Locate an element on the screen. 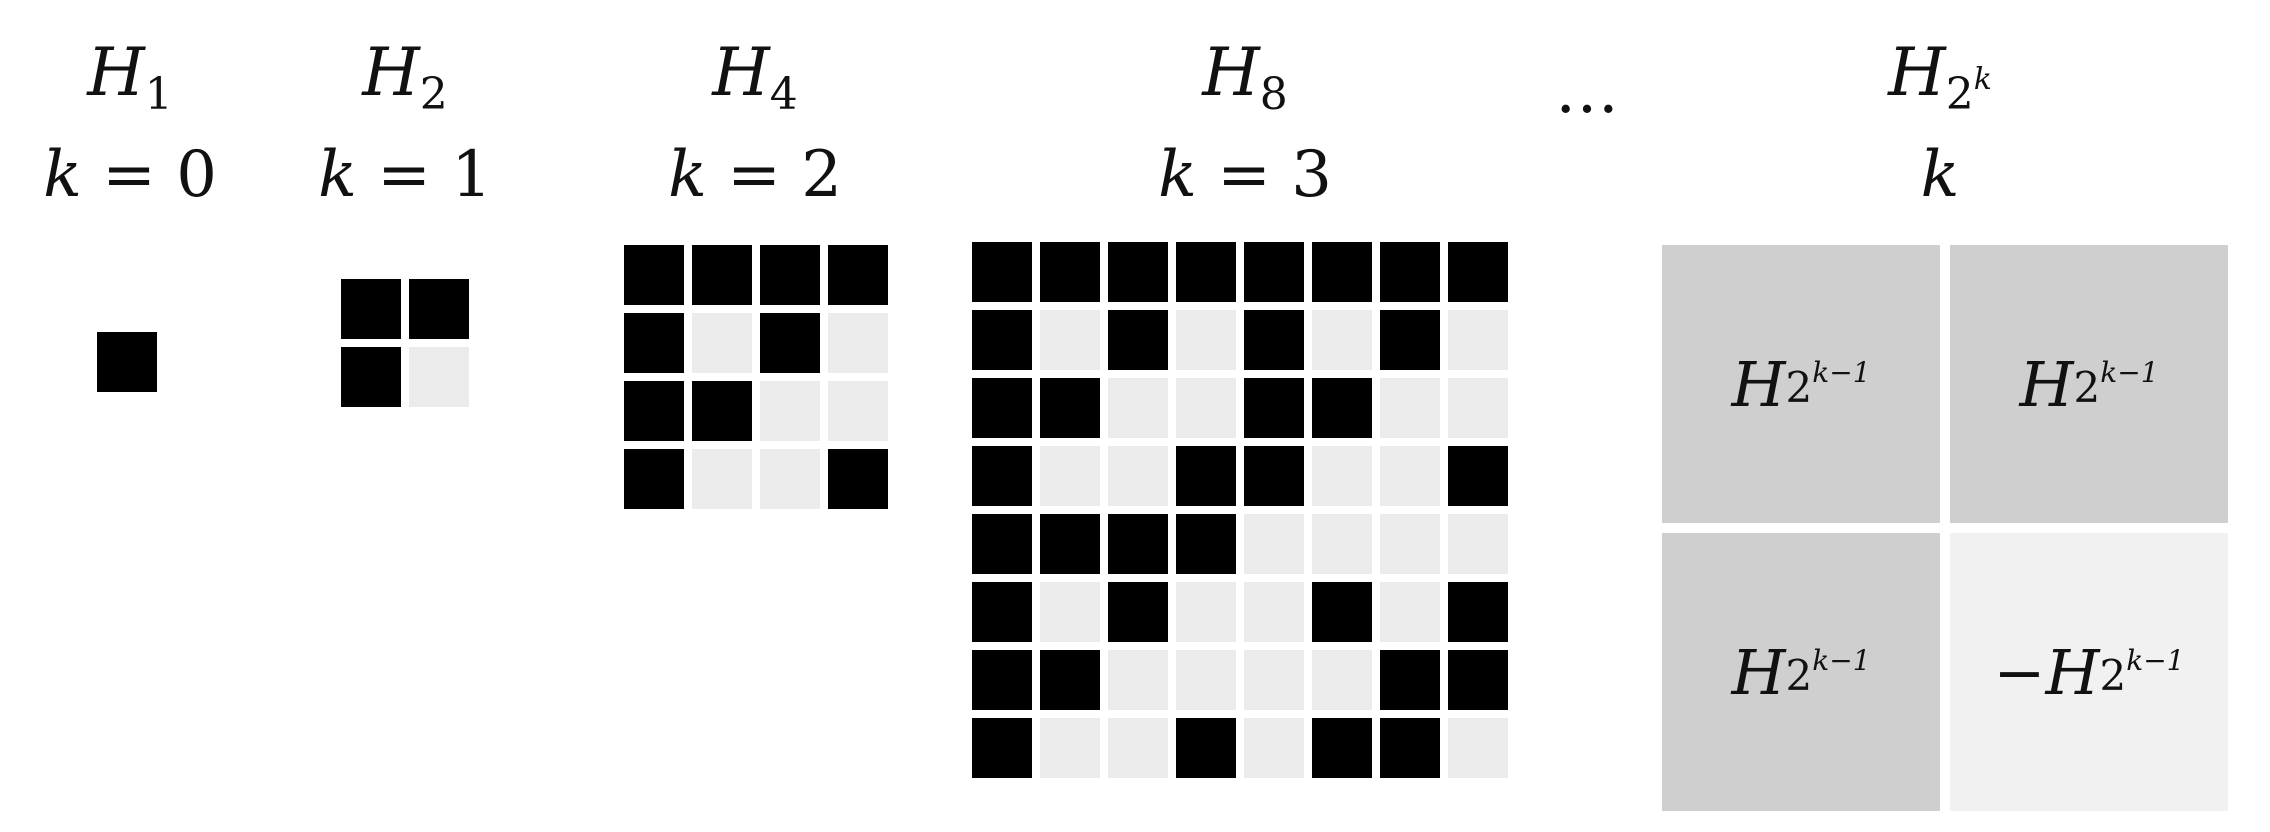  title-h2k: H2k is located at coordinates (1940, 77).